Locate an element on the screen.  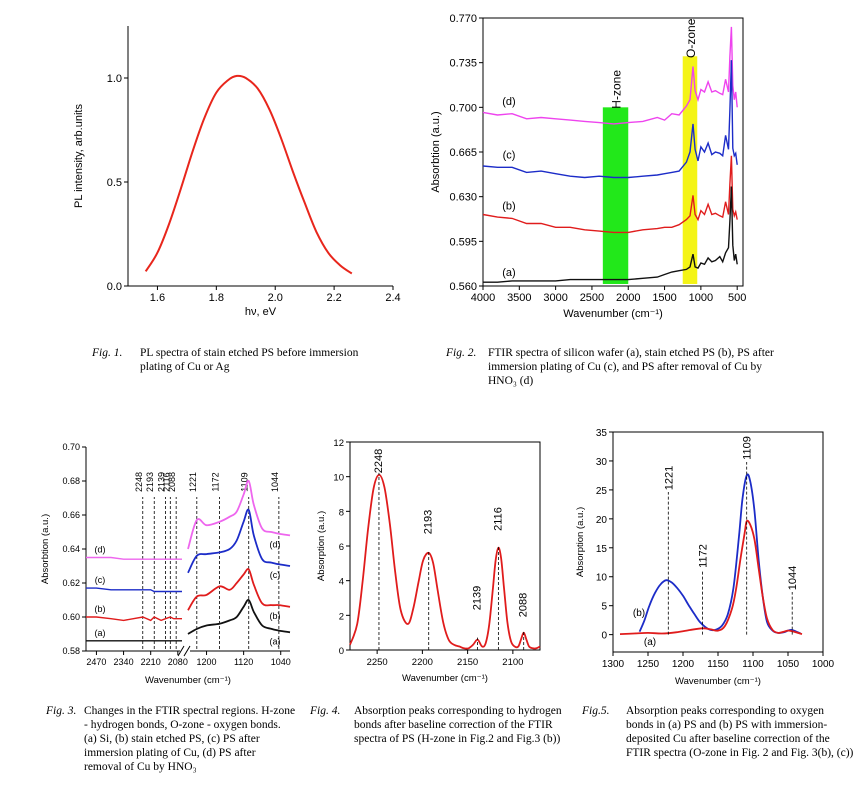
fig4-y-tick-label-6: 12 is located at coordinates (338, 443).